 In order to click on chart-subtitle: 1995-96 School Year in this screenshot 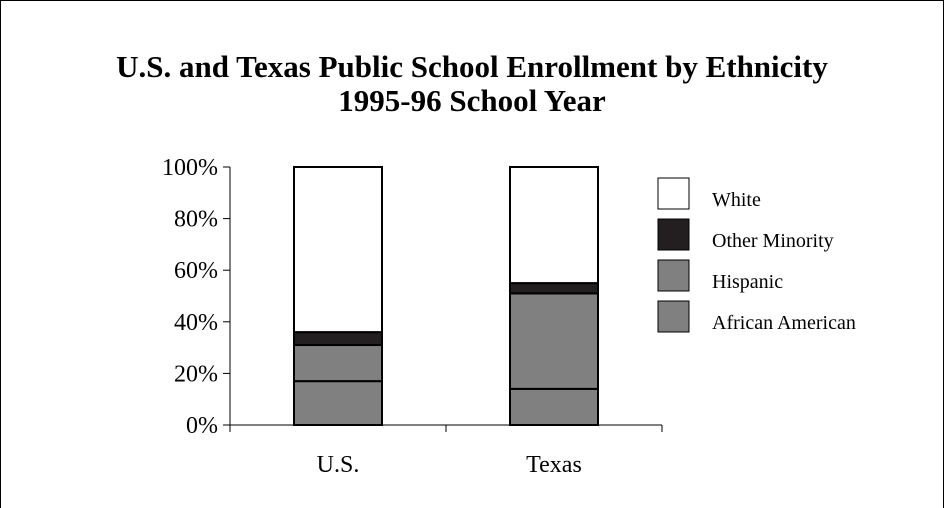, I will do `click(472, 100)`.